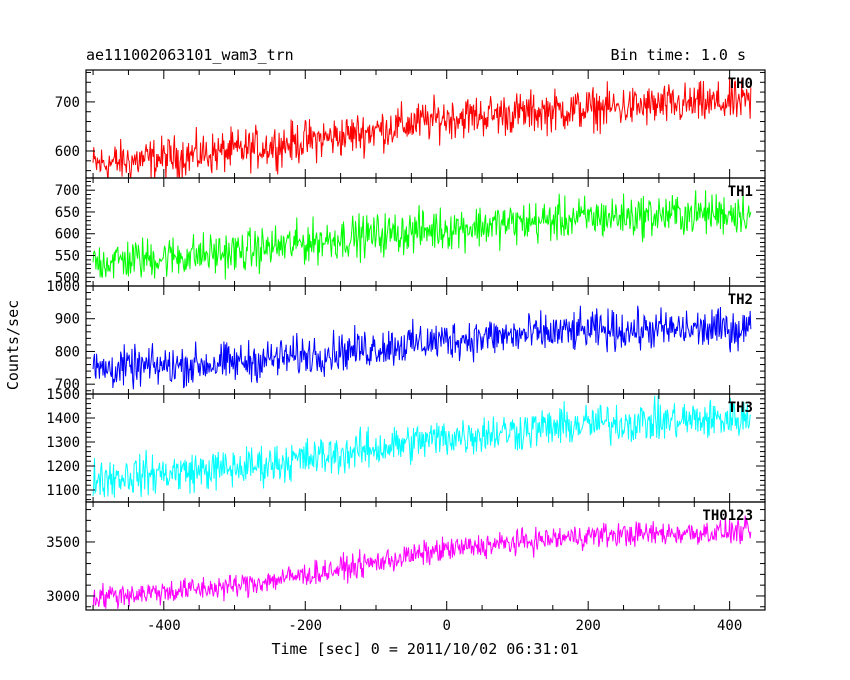 The image size is (850, 680). What do you see at coordinates (422, 446) in the screenshot?
I see `series-th3-line` at bounding box center [422, 446].